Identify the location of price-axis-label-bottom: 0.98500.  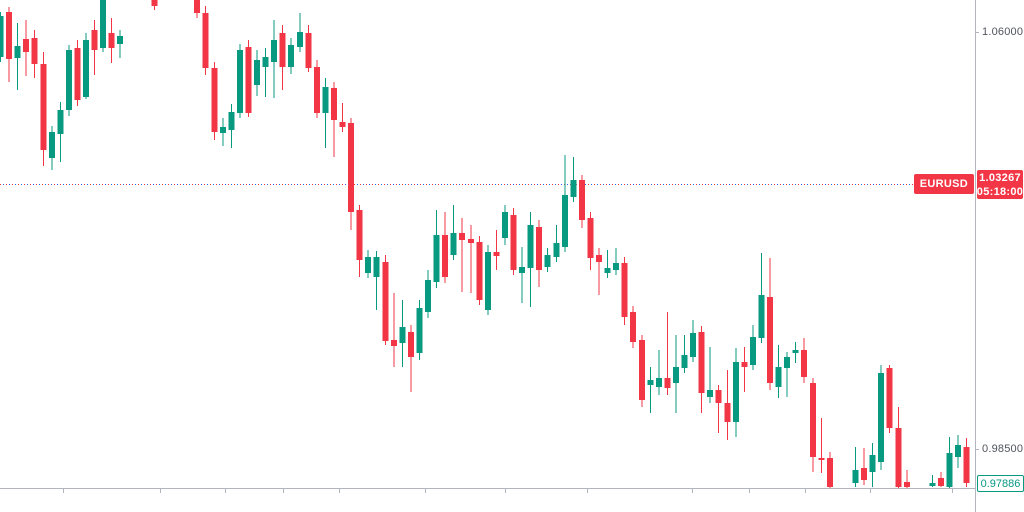
(1003, 448).